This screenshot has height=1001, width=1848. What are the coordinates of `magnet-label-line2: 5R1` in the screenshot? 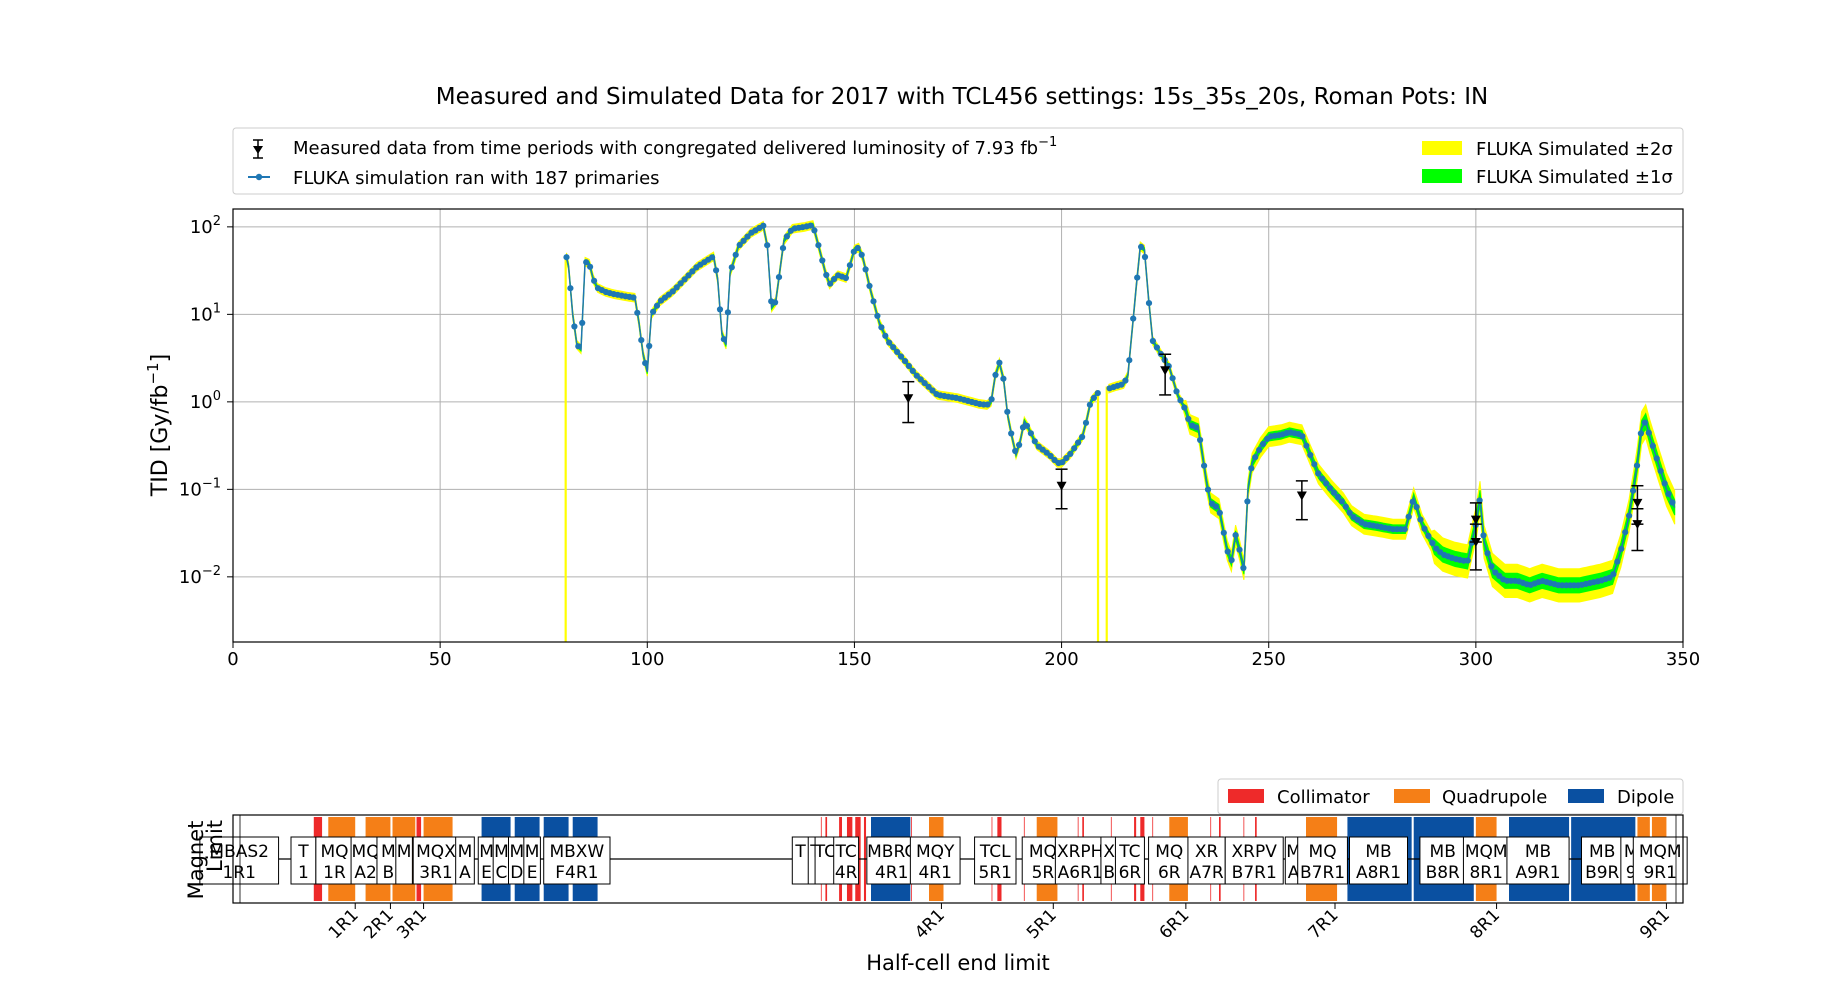 It's located at (995, 873).